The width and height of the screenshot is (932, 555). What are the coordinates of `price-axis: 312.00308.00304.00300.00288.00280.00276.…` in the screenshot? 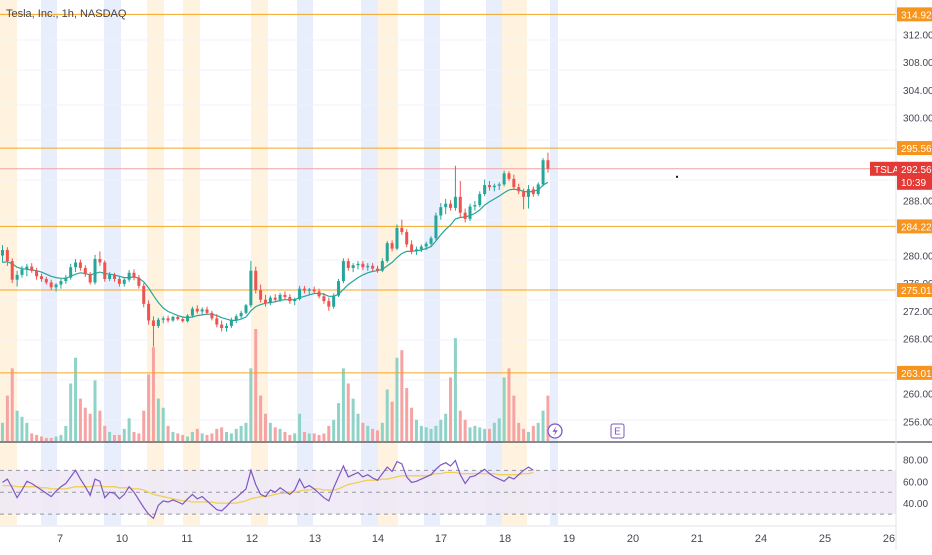 It's located at (917, 271).